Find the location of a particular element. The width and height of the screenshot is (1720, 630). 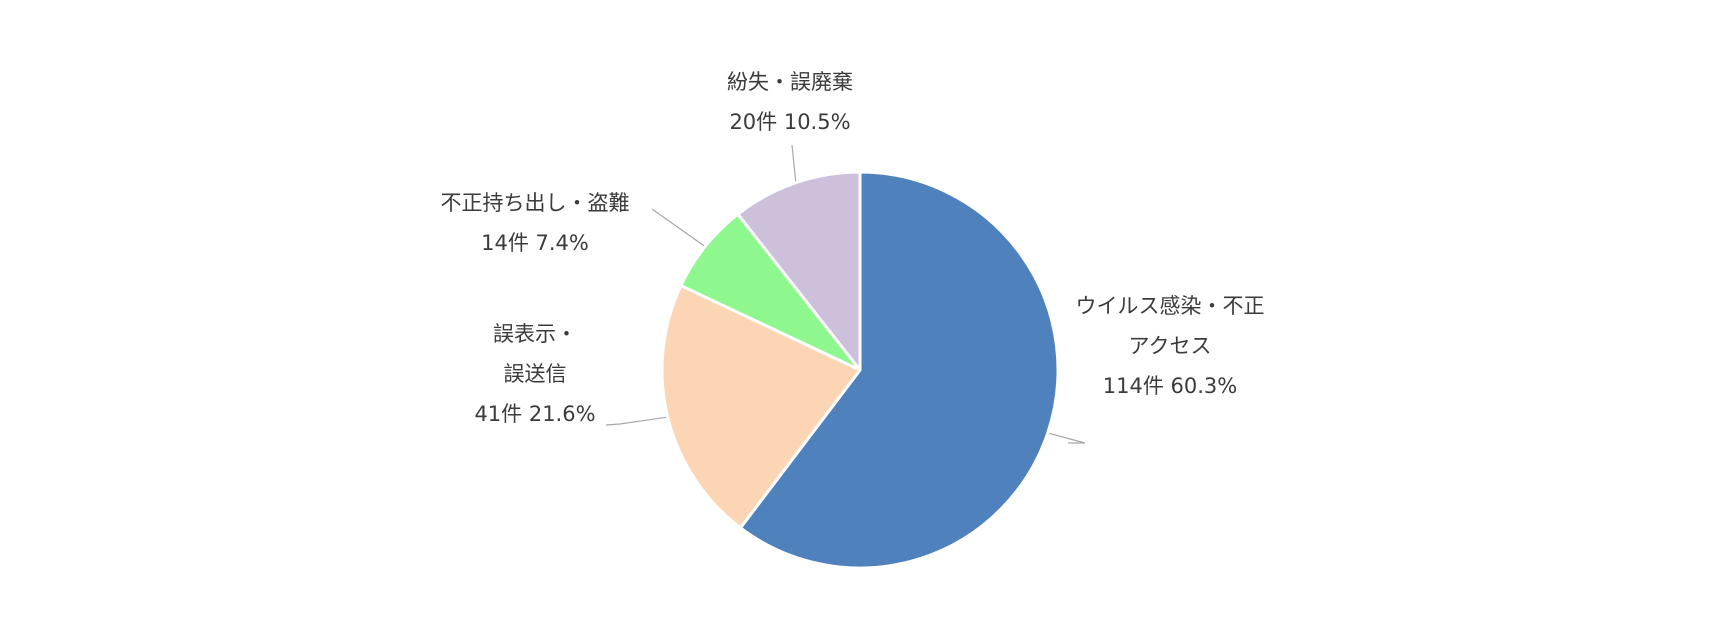

slice-label-virus: ウイルス感染・不正 アクセス 114件 60.3% is located at coordinates (1170, 346).